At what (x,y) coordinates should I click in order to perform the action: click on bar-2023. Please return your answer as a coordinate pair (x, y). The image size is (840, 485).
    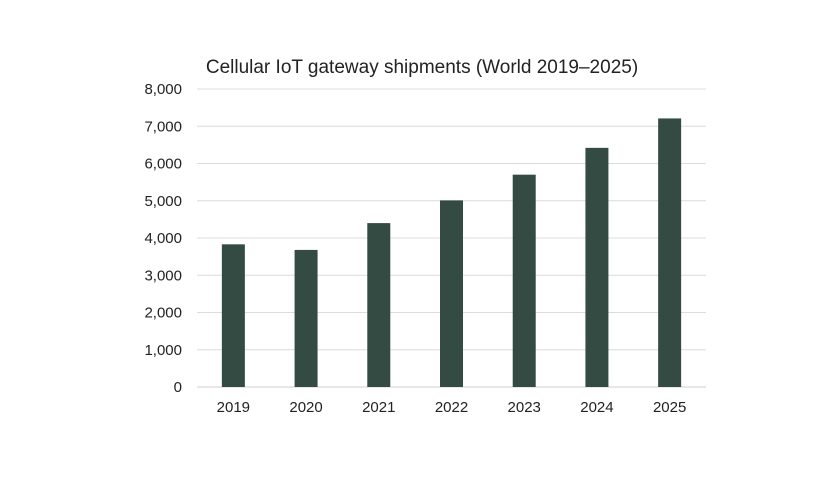
    Looking at the image, I should click on (524, 280).